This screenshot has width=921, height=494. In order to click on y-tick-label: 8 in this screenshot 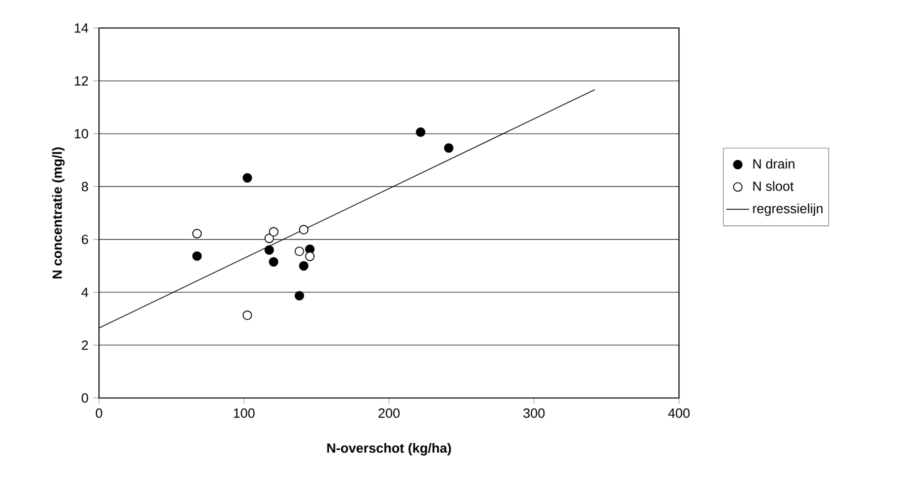, I will do `click(85, 187)`.